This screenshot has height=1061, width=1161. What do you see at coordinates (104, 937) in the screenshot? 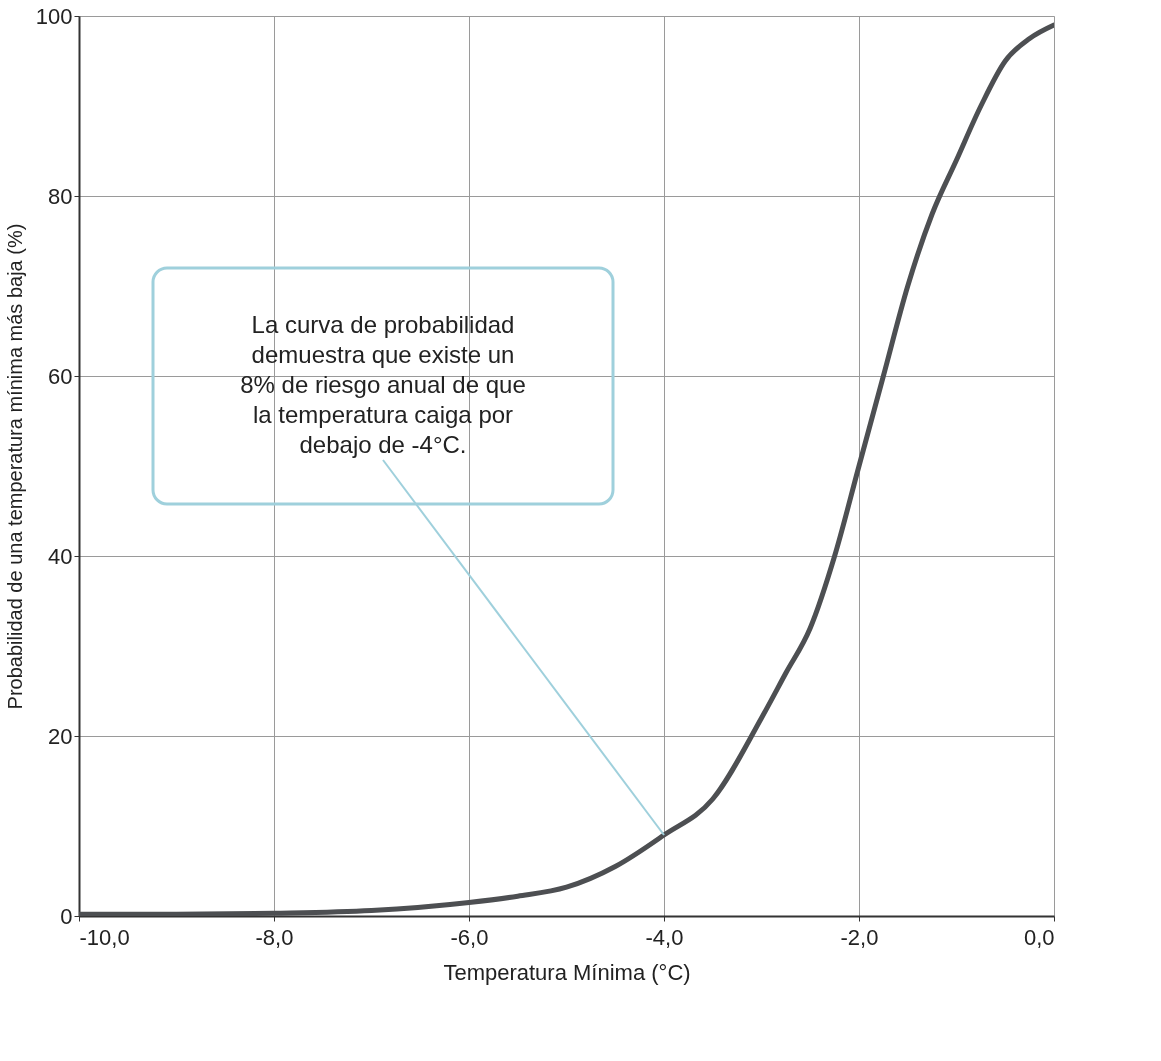
I see `x-tick-label: -10,0` at bounding box center [104, 937].